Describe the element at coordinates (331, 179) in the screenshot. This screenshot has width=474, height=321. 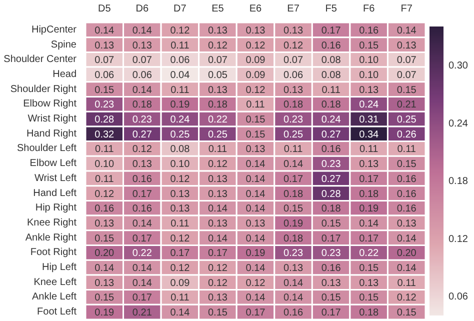
I see `data-label: 0.27` at that location.